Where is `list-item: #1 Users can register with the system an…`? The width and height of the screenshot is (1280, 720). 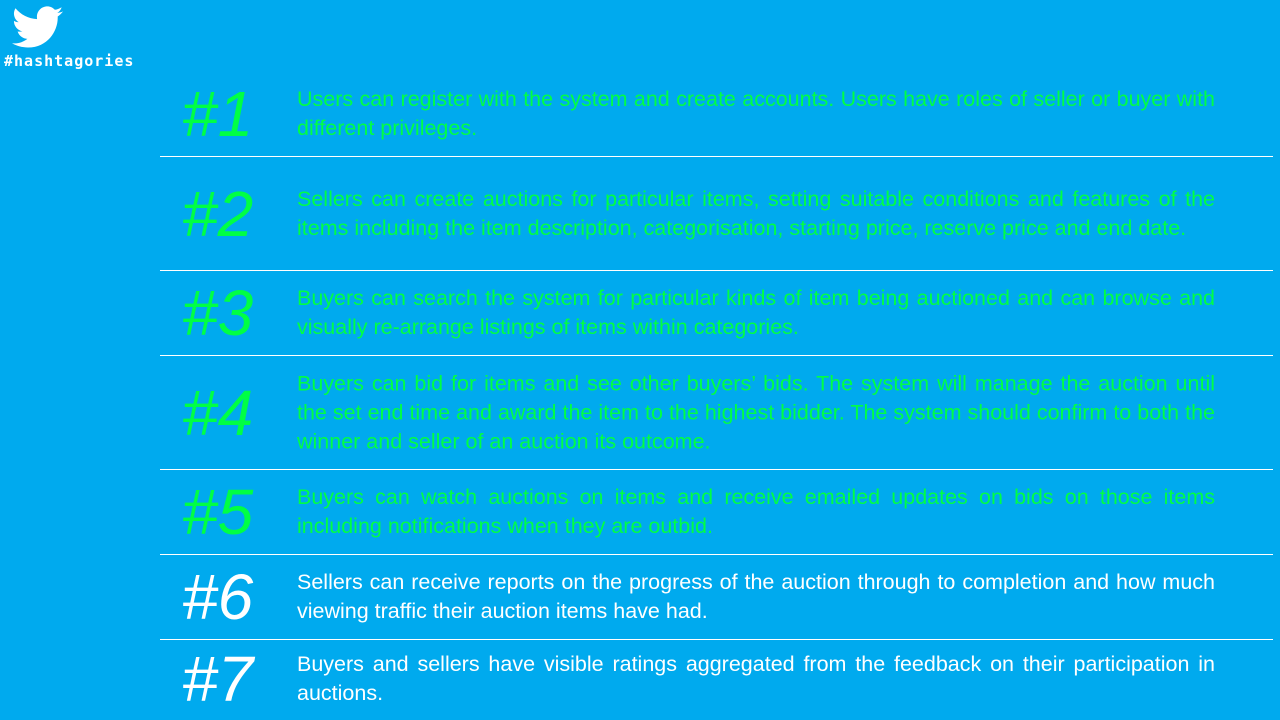
list-item: #1 Users can register with the system an… is located at coordinates (716, 114).